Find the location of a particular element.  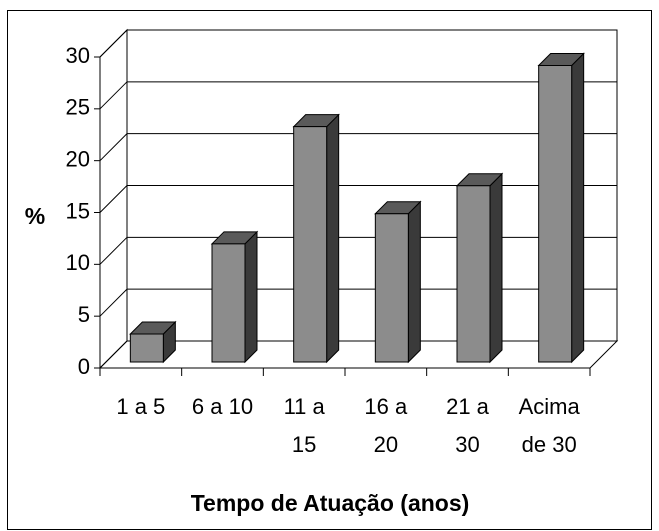

x-tick-label: 1 a 5 is located at coordinates (140, 406).